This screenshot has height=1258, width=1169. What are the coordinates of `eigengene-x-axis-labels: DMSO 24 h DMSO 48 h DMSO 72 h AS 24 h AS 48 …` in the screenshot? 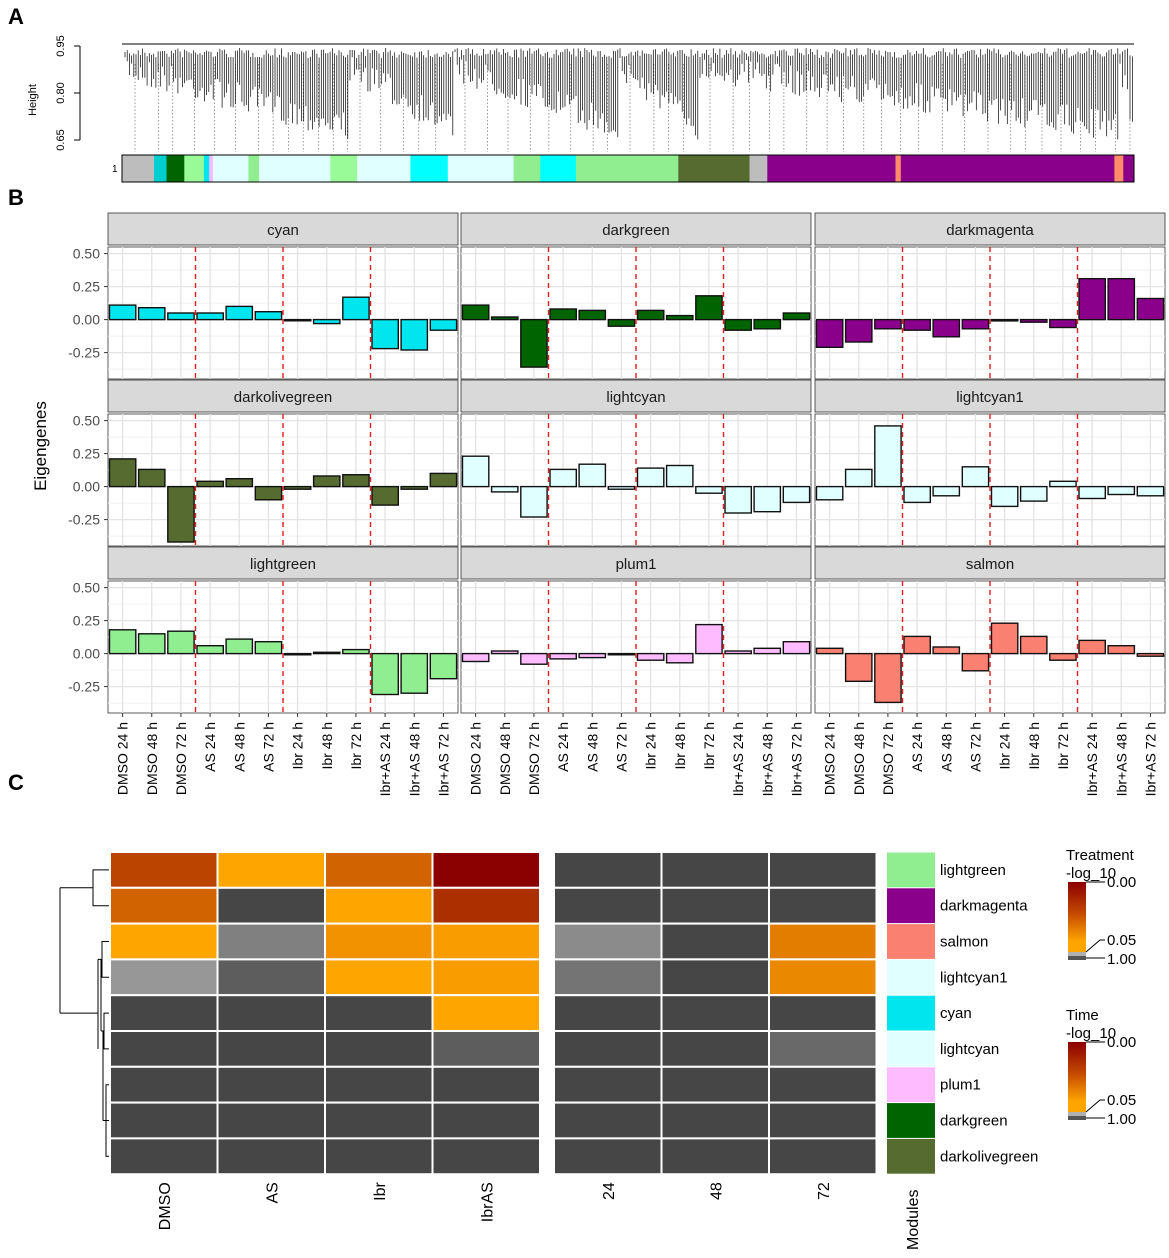 It's located at (636, 754).